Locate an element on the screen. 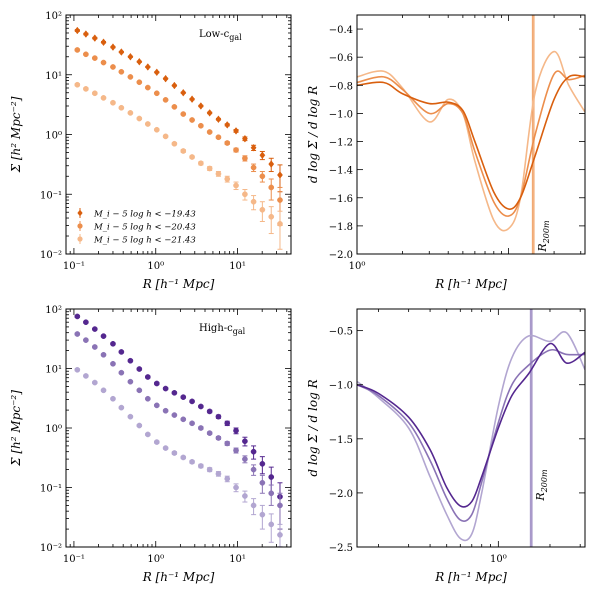  r200m-label: R200m is located at coordinates (541, 485).